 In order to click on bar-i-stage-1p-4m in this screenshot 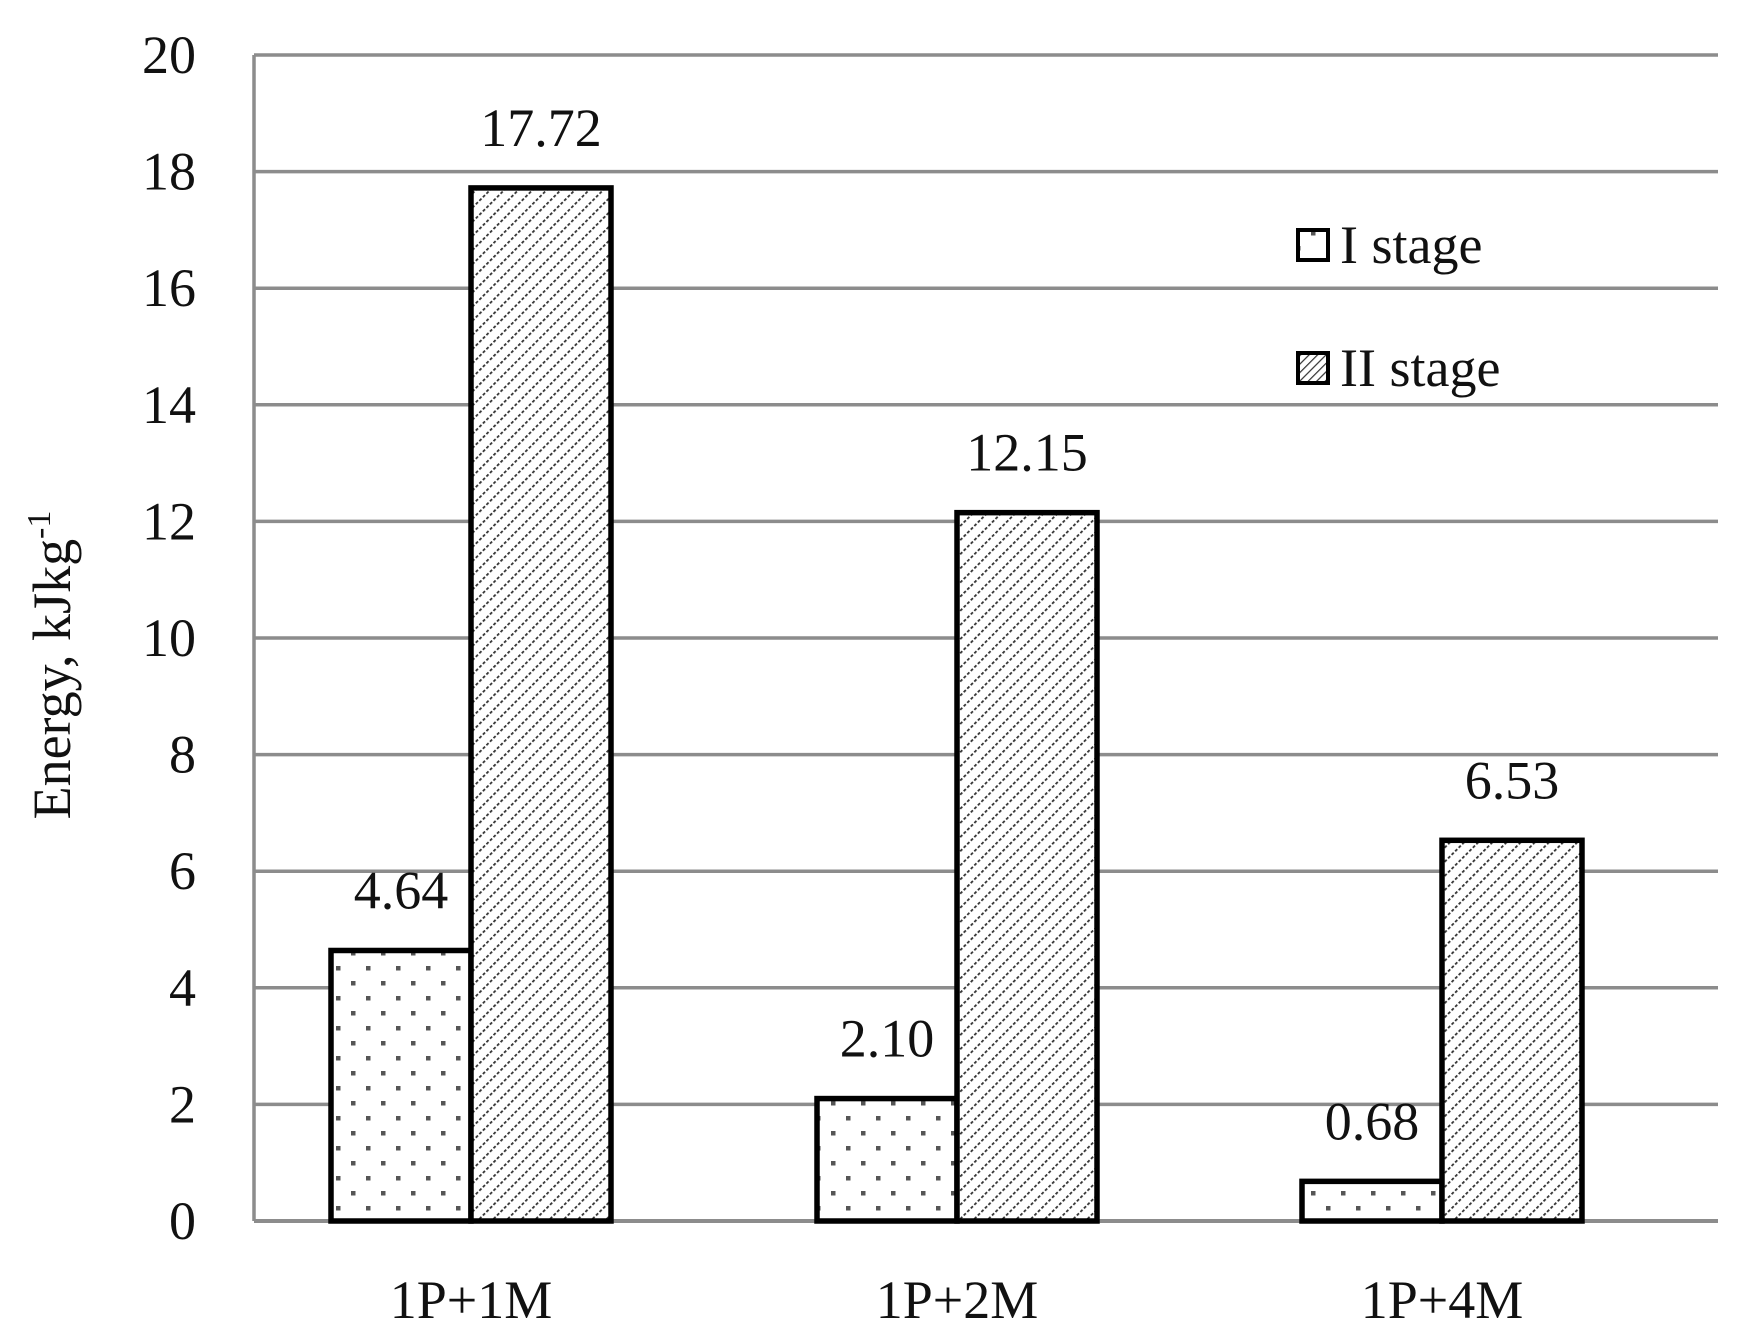, I will do `click(1372, 1201)`.